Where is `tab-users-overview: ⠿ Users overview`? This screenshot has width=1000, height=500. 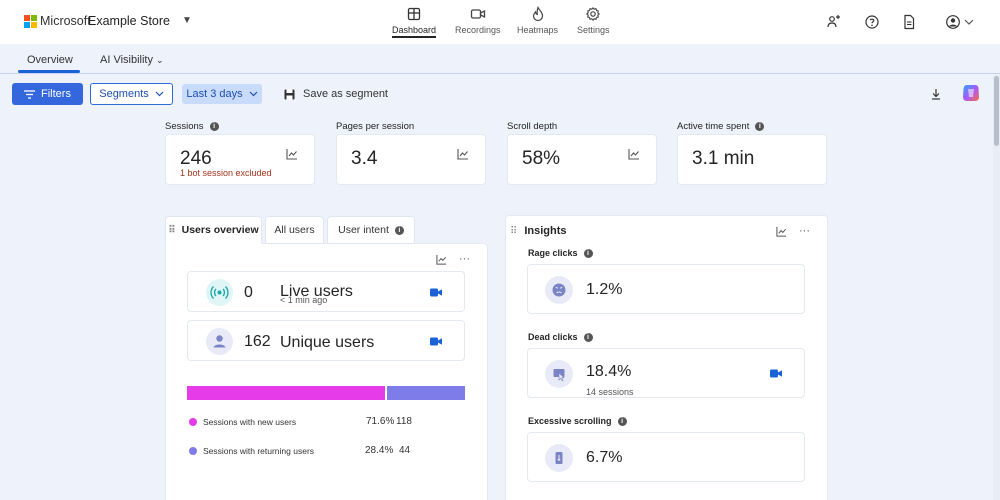 tab-users-overview: ⠿ Users overview is located at coordinates (213, 230).